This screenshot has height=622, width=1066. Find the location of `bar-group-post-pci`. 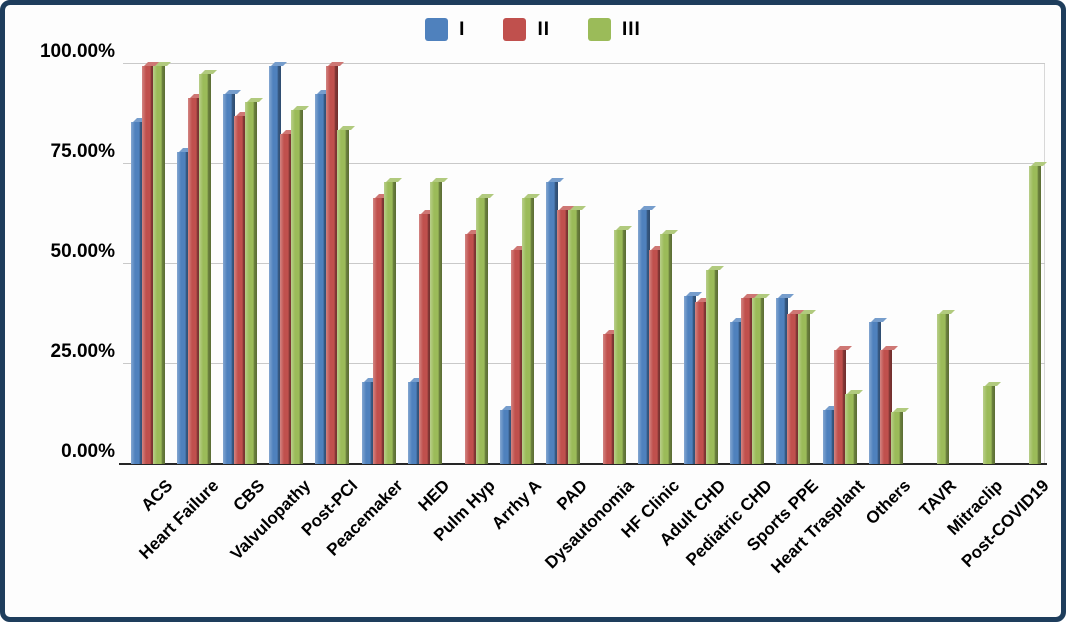

bar-group-post-pci is located at coordinates (331, 263).